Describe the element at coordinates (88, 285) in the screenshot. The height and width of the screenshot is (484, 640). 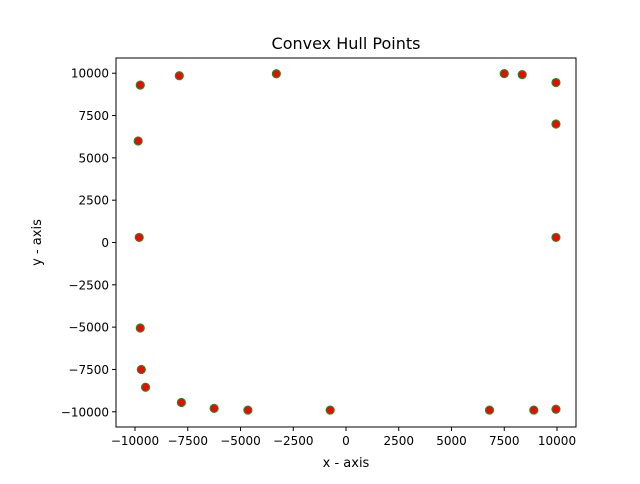
I see `y-tick-label: −2500` at that location.